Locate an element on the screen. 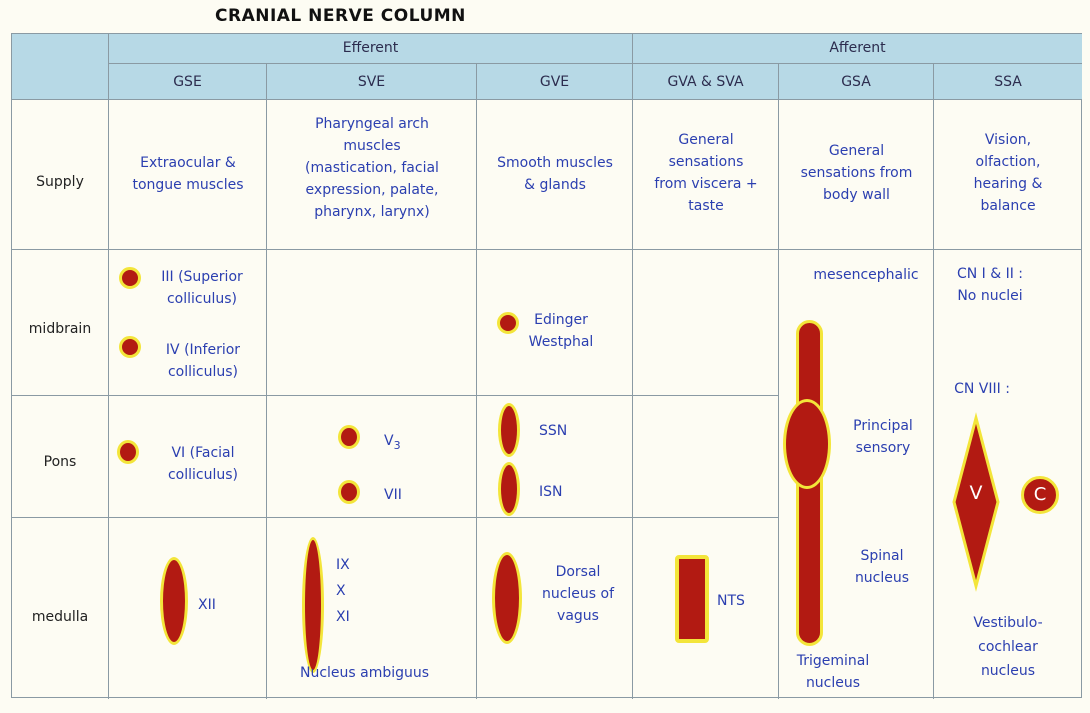 The height and width of the screenshot is (713, 1090). cochlear-nucleus is located at coordinates (1040, 495).